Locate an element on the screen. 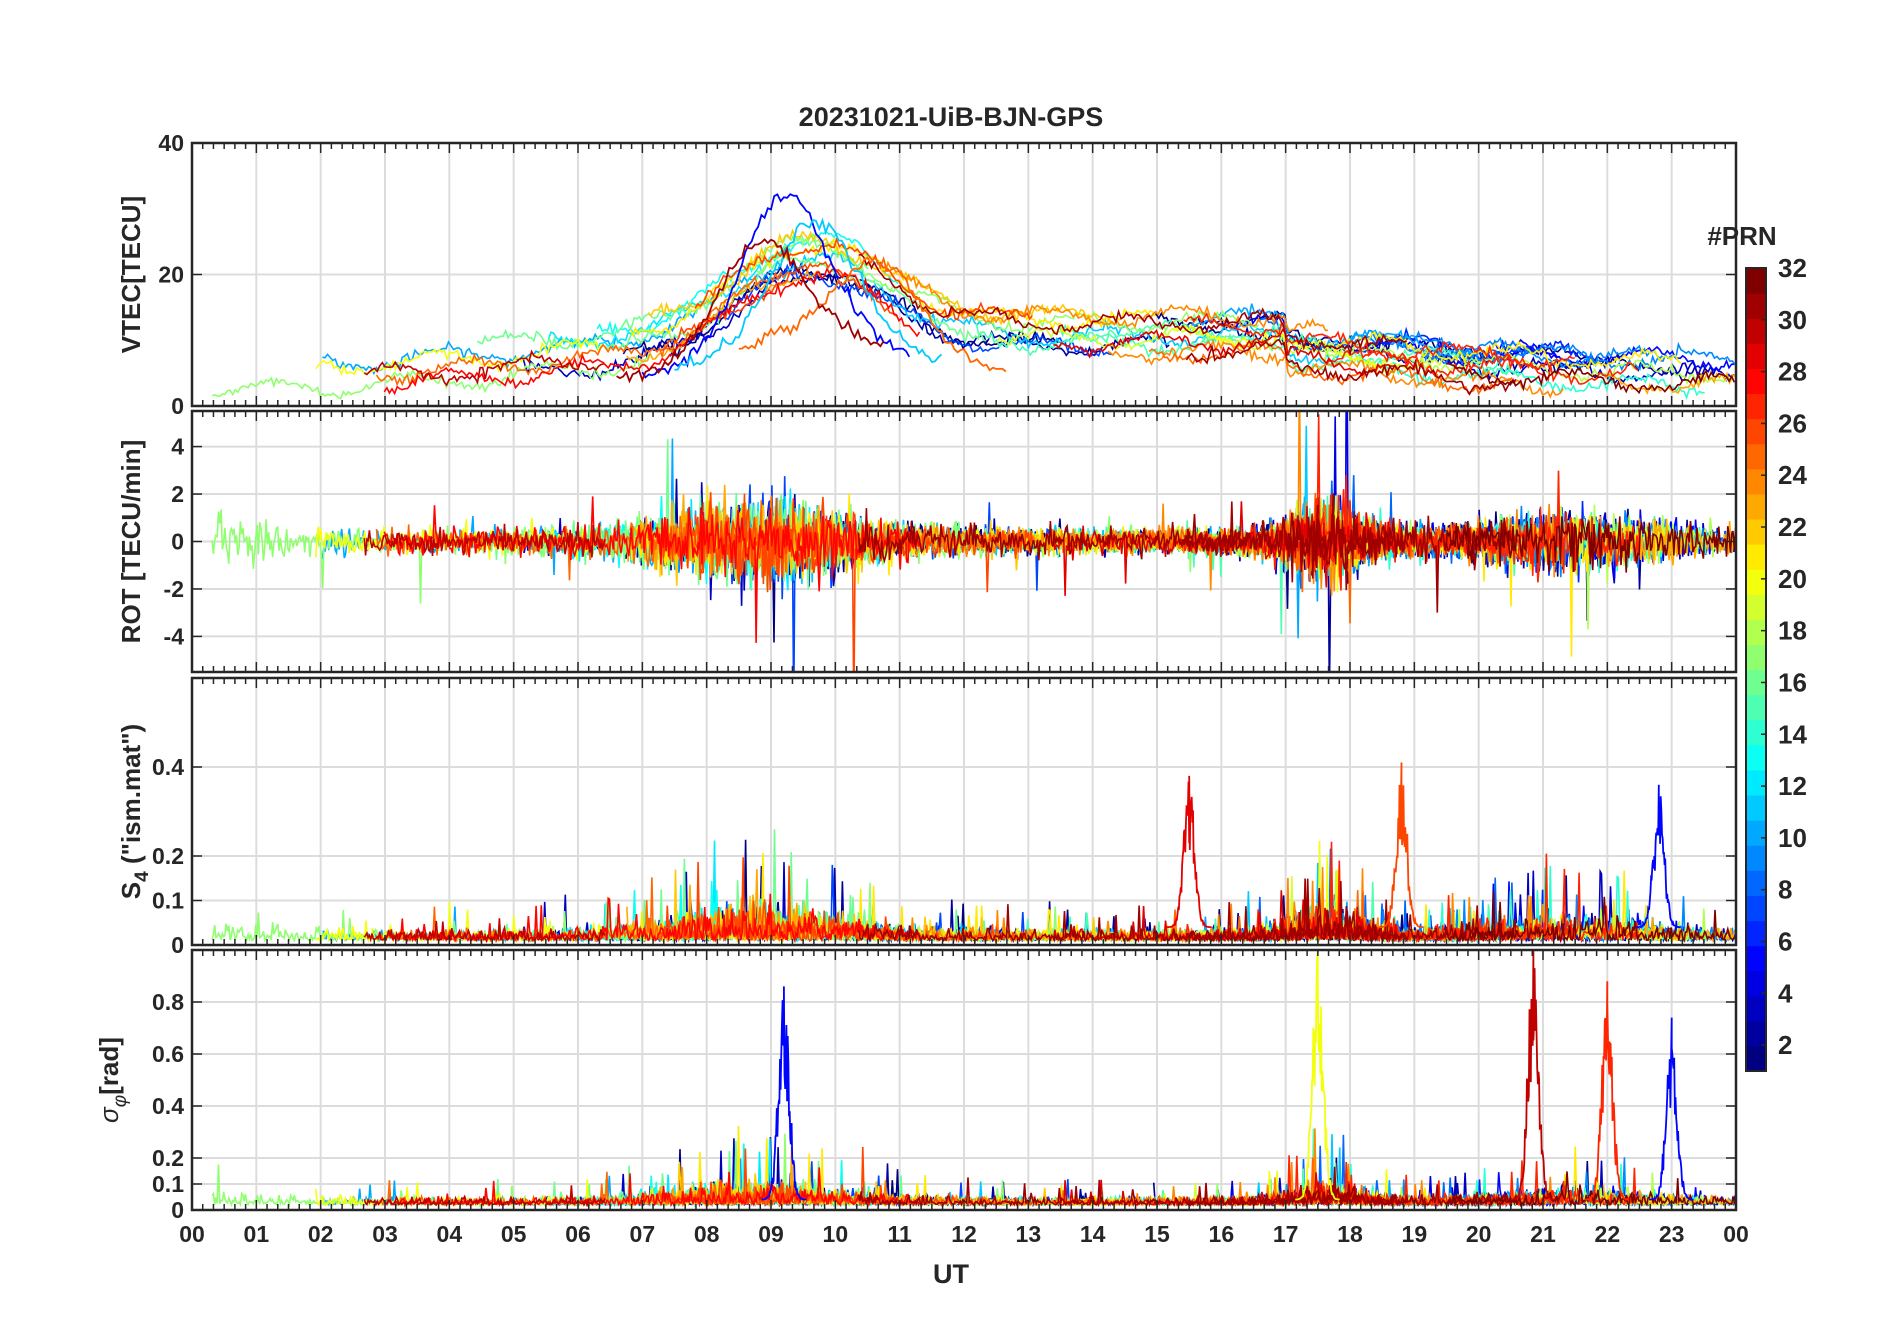  x-tick-label: 03 is located at coordinates (385, 1234).